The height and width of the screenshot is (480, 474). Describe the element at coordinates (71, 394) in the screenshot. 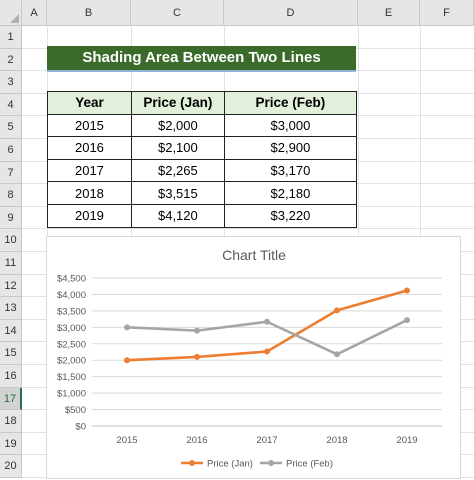

I see `y-tick-label: $1,000` at that location.